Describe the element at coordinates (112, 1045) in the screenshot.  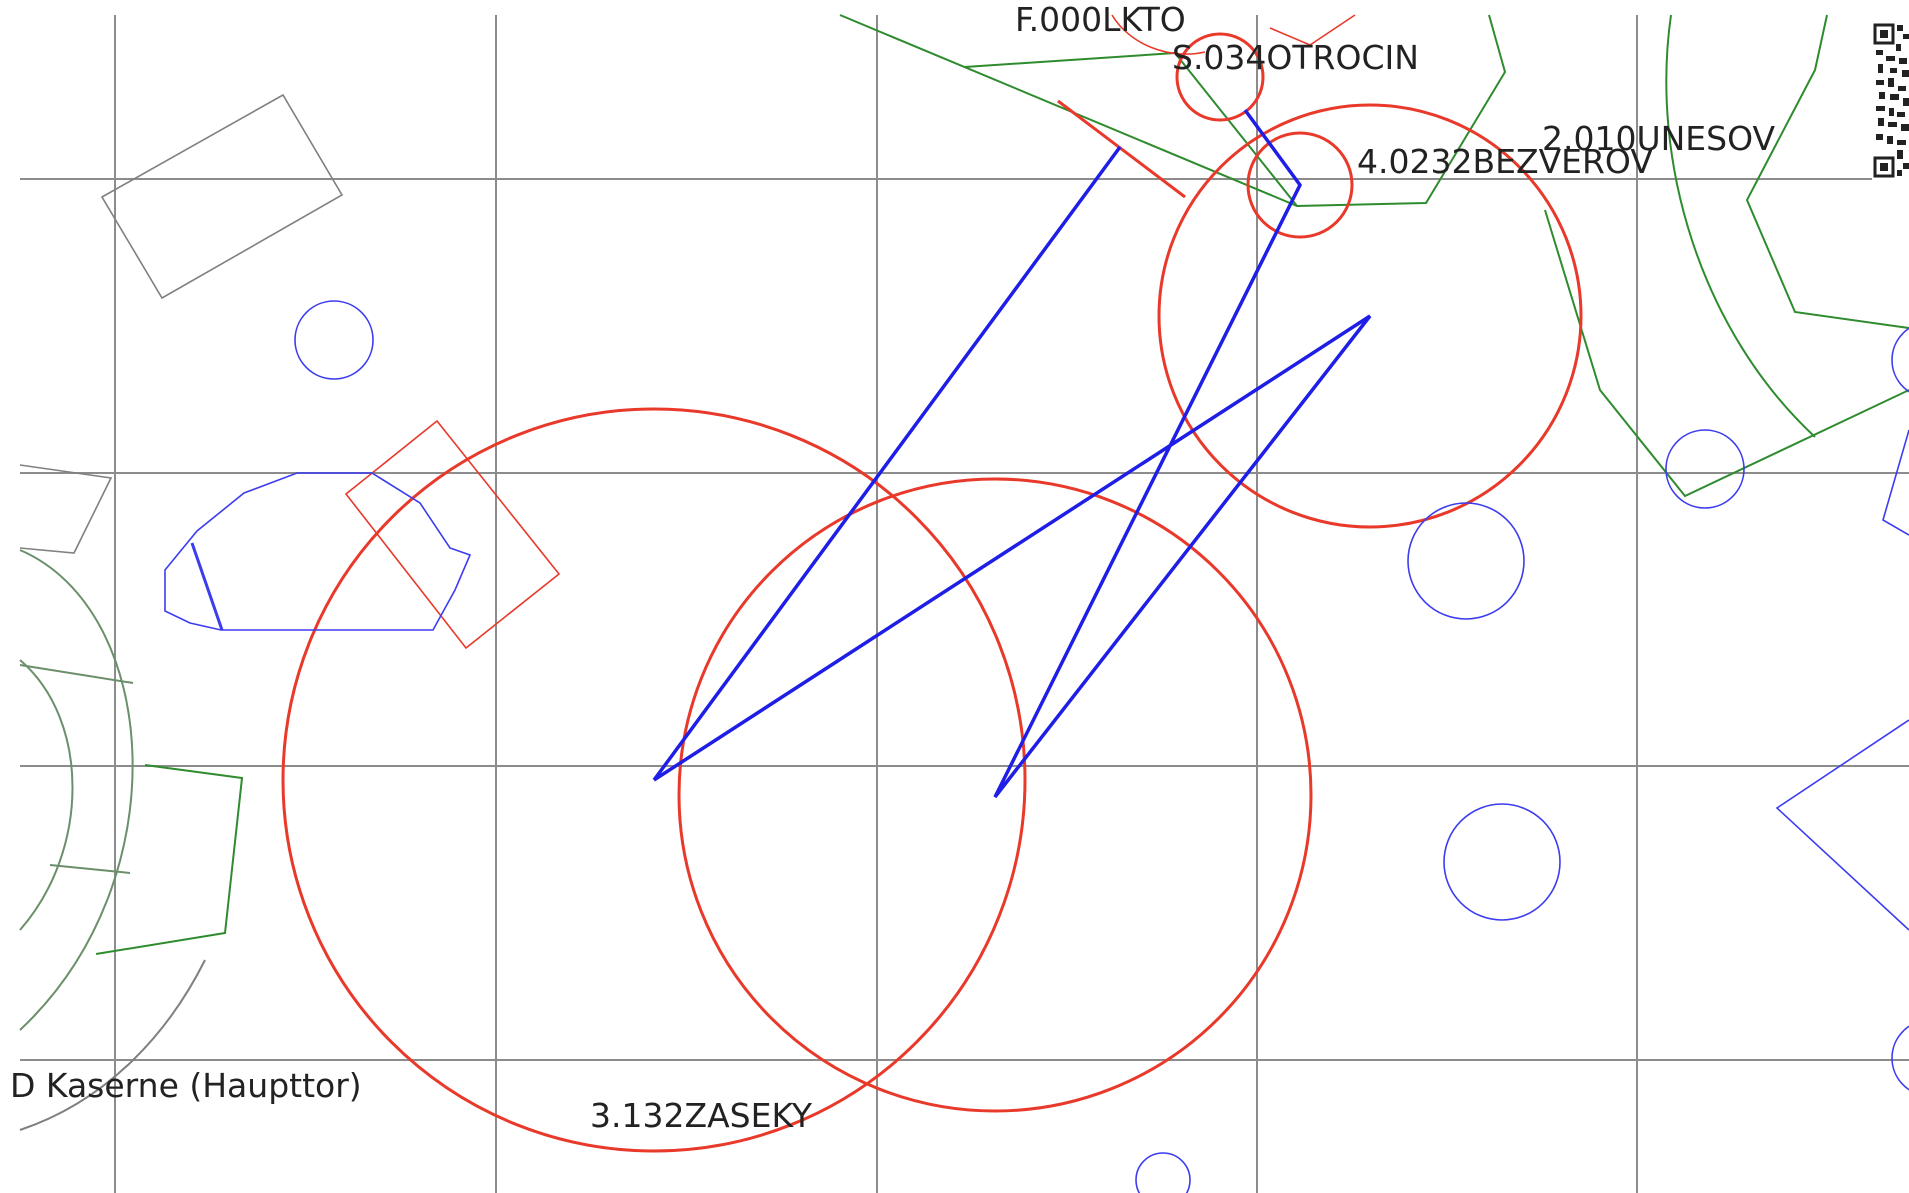
I see `arena-arc-gray` at that location.